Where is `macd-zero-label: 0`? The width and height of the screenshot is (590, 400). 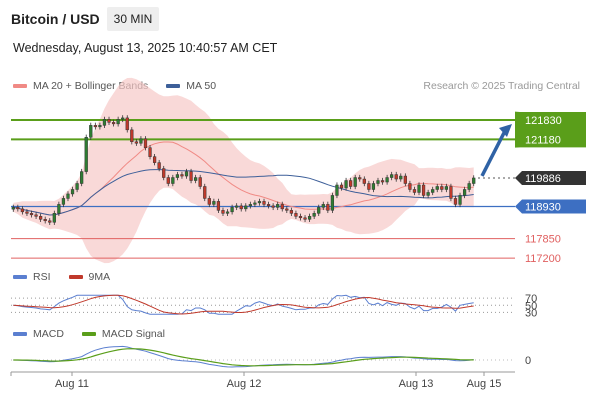
macd-zero-label: 0 is located at coordinates (528, 361).